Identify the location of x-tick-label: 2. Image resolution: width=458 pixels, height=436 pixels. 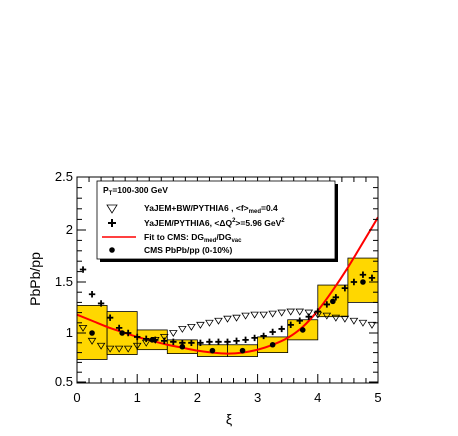
(197, 397).